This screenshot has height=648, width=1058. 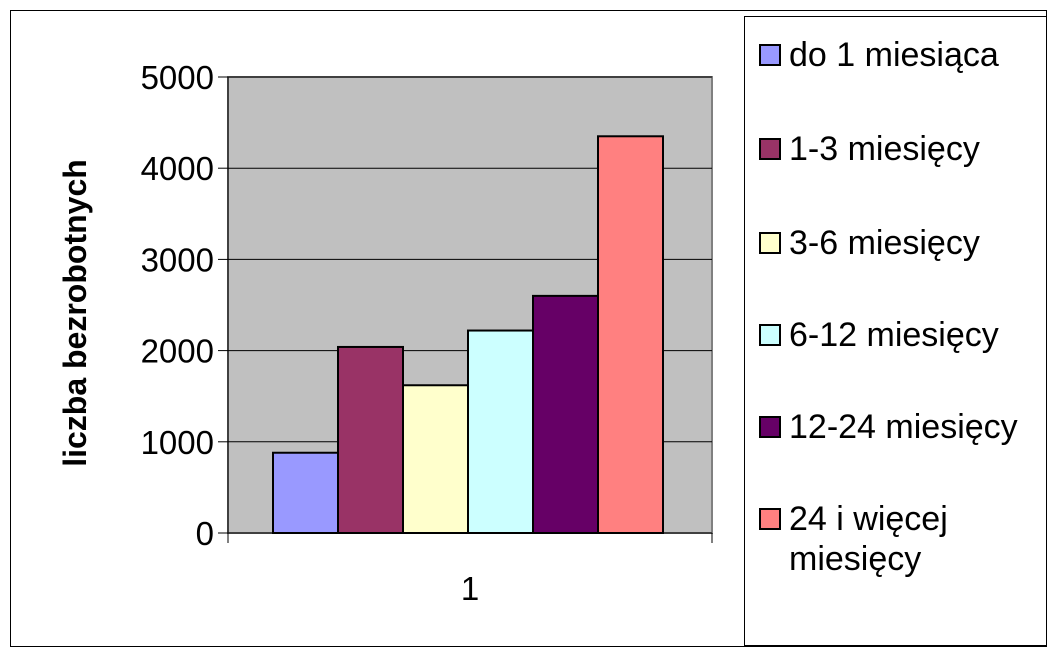 I want to click on legend-item: 12-24 miesięcy, so click(x=901, y=427).